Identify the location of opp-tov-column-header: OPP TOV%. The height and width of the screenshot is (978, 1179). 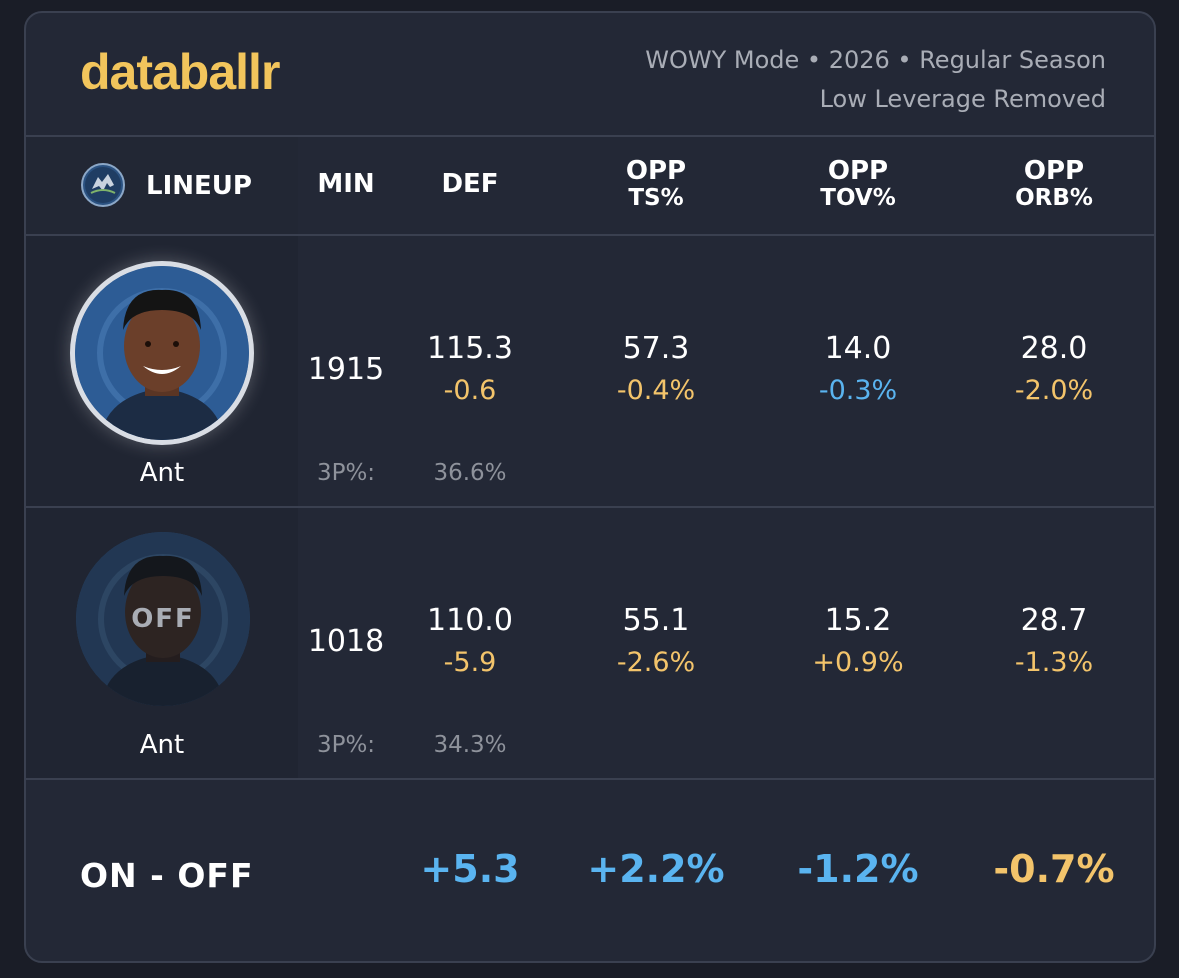
(858, 185).